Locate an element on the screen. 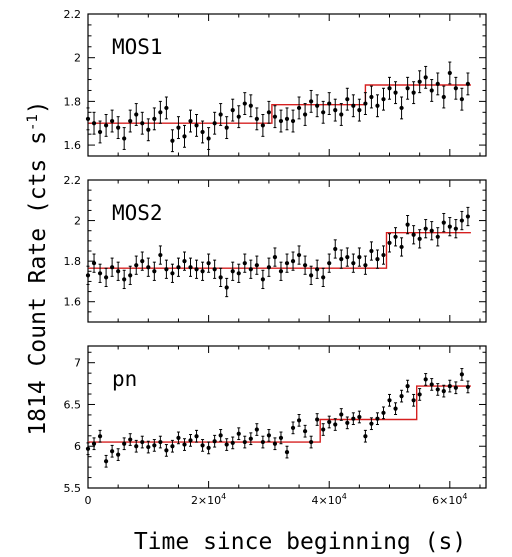 The image size is (512, 557). y-tick-label: 1.6 is located at coordinates (73, 145).